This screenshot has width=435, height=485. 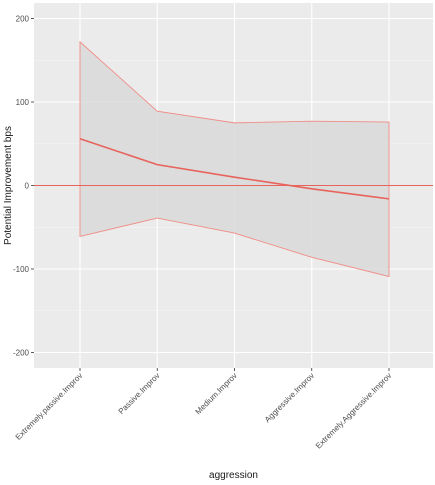 I want to click on y-axis-ticks: -200 -100 0 100 200, so click(x=23, y=186).